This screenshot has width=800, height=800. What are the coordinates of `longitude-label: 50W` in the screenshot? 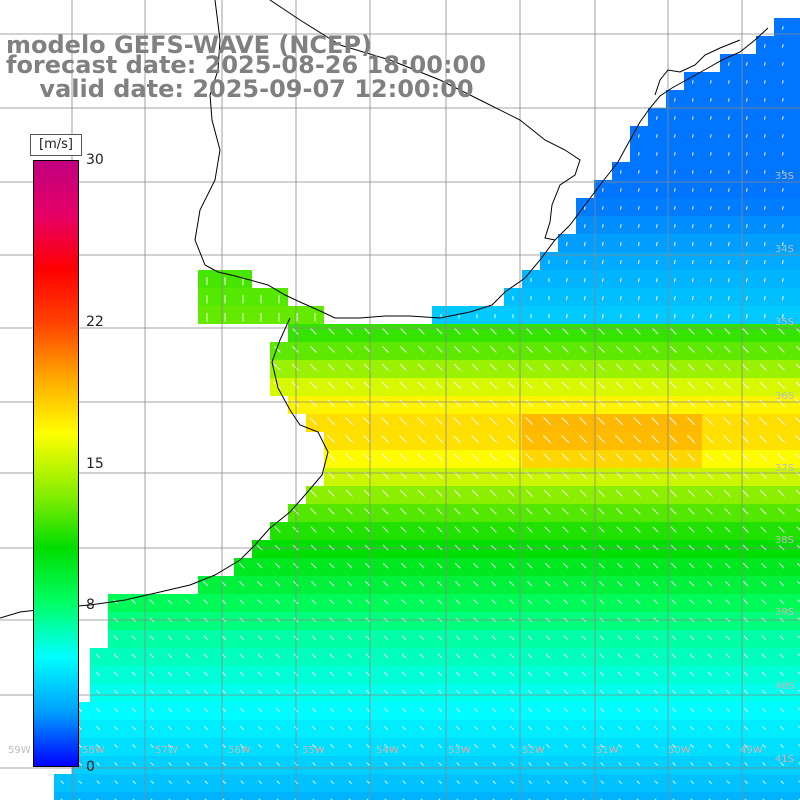 It's located at (679, 750).